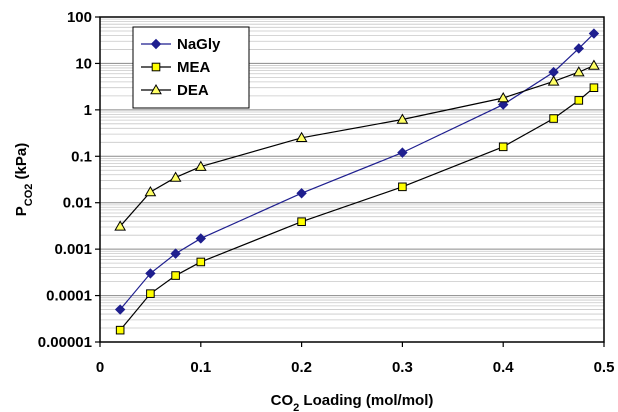 This screenshot has width=618, height=412. What do you see at coordinates (65, 180) in the screenshot?
I see `y-axis-tick-labels: 0.00001 0.0001 0.001 0.01 0.1 1 10 100` at bounding box center [65, 180].